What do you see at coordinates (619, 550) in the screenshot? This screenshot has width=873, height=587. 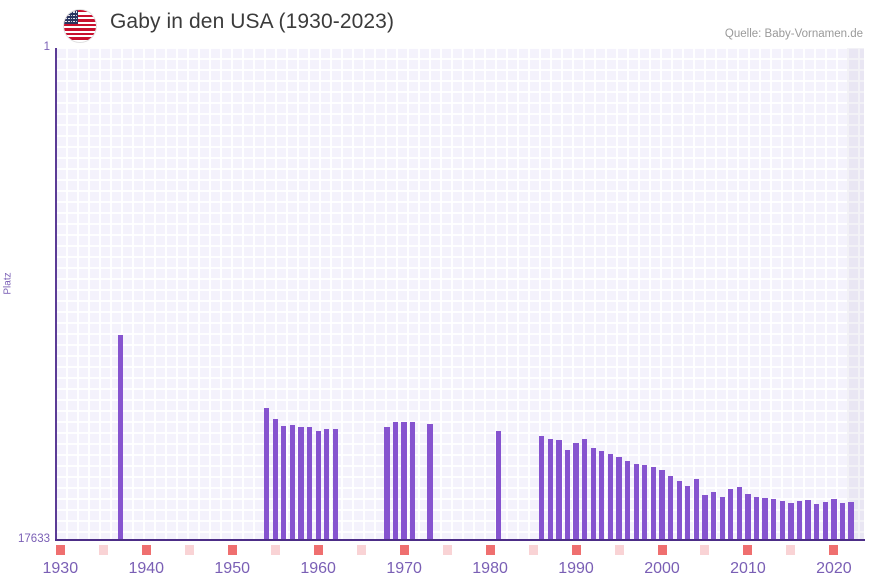 I see `x-tick-1995` at bounding box center [619, 550].